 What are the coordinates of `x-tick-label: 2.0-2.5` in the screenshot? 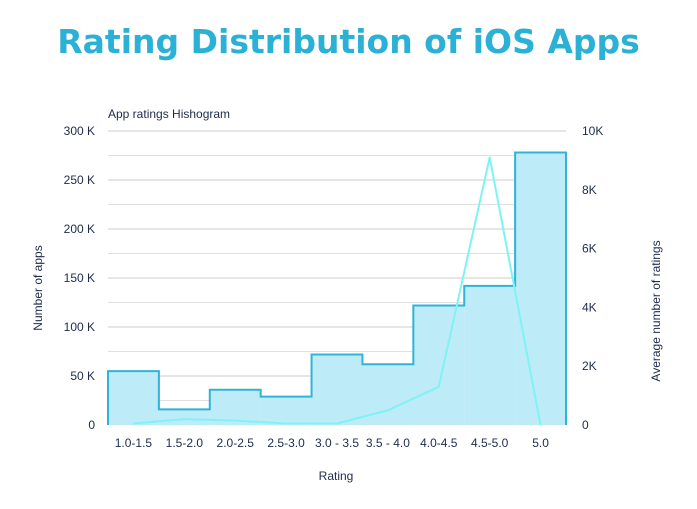 It's located at (236, 443).